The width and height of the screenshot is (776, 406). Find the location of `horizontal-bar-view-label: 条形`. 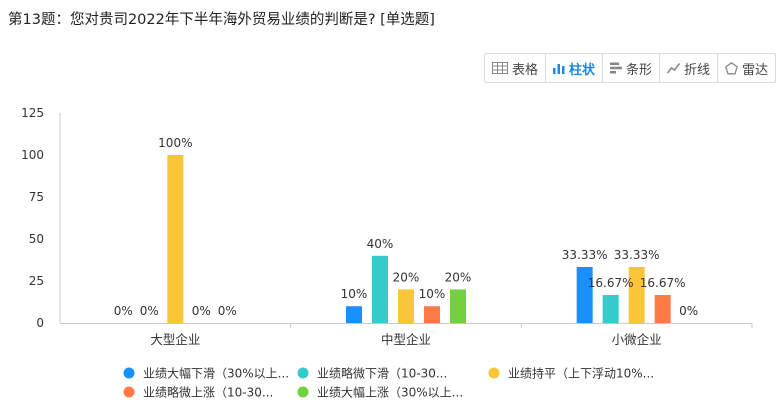

horizontal-bar-view-label: 条形 is located at coordinates (639, 70).